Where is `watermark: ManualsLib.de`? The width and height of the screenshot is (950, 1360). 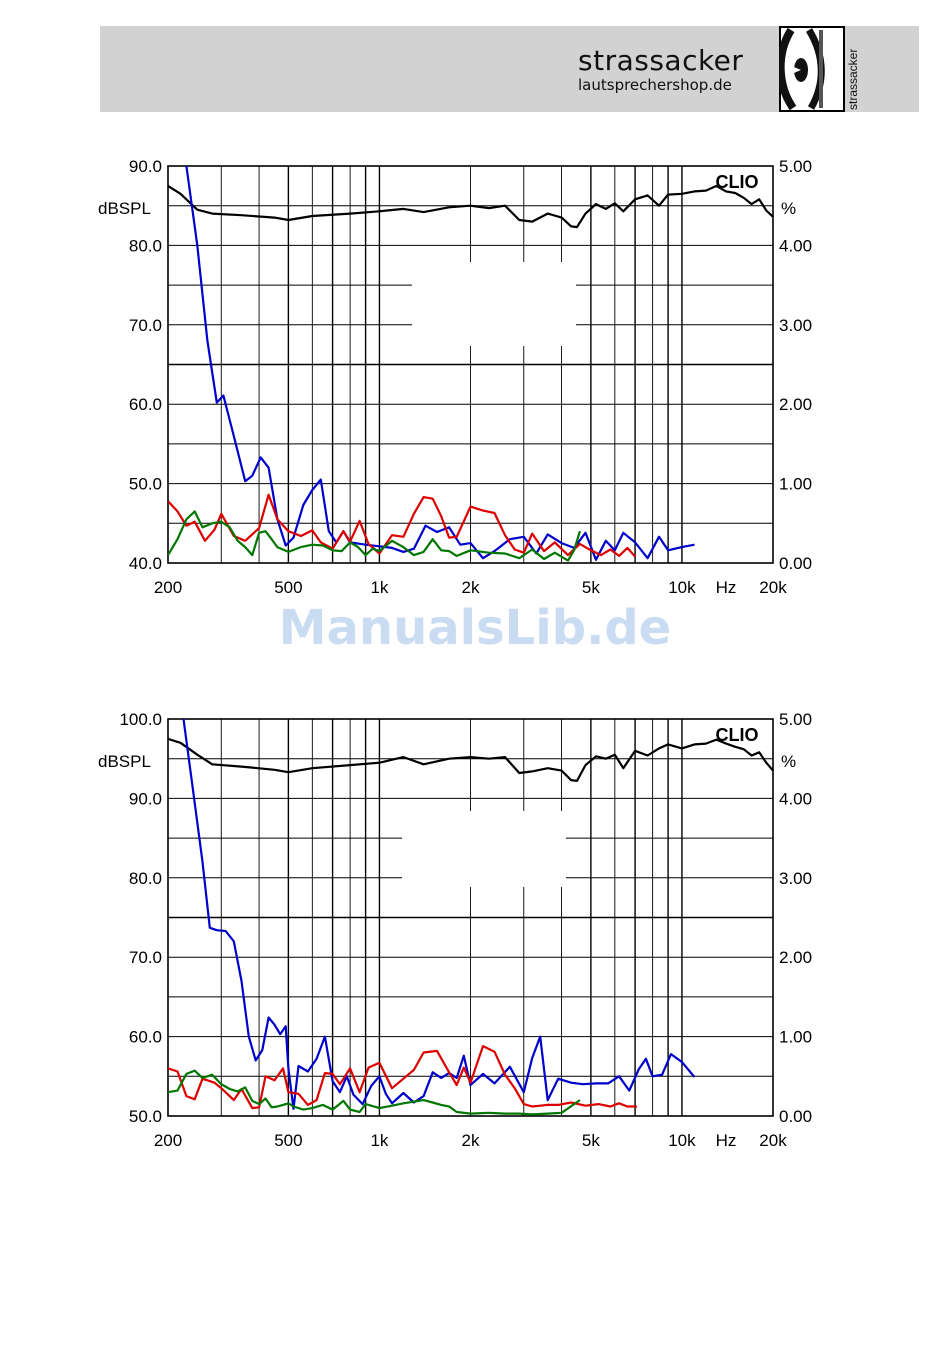 watermark: ManualsLib.de is located at coordinates (475, 628).